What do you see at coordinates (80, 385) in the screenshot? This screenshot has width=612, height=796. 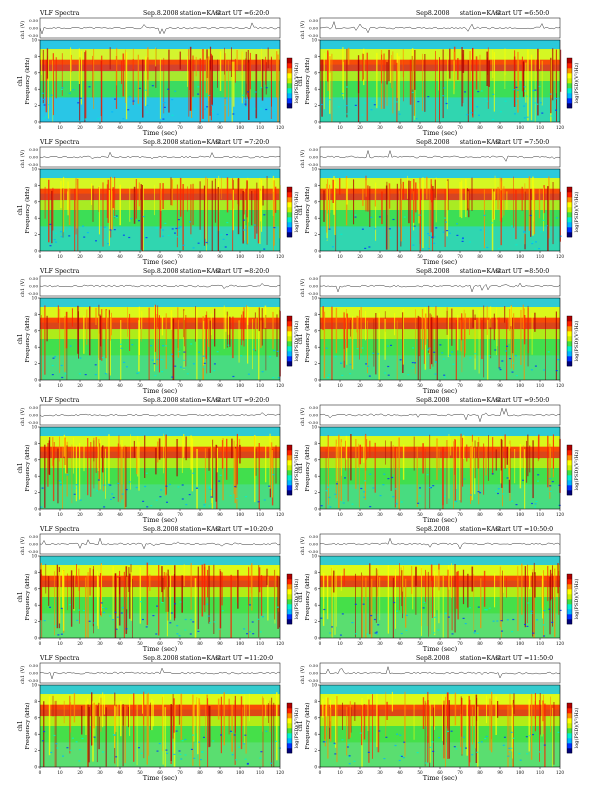 I see `x-tick-label: 20` at bounding box center [80, 385].